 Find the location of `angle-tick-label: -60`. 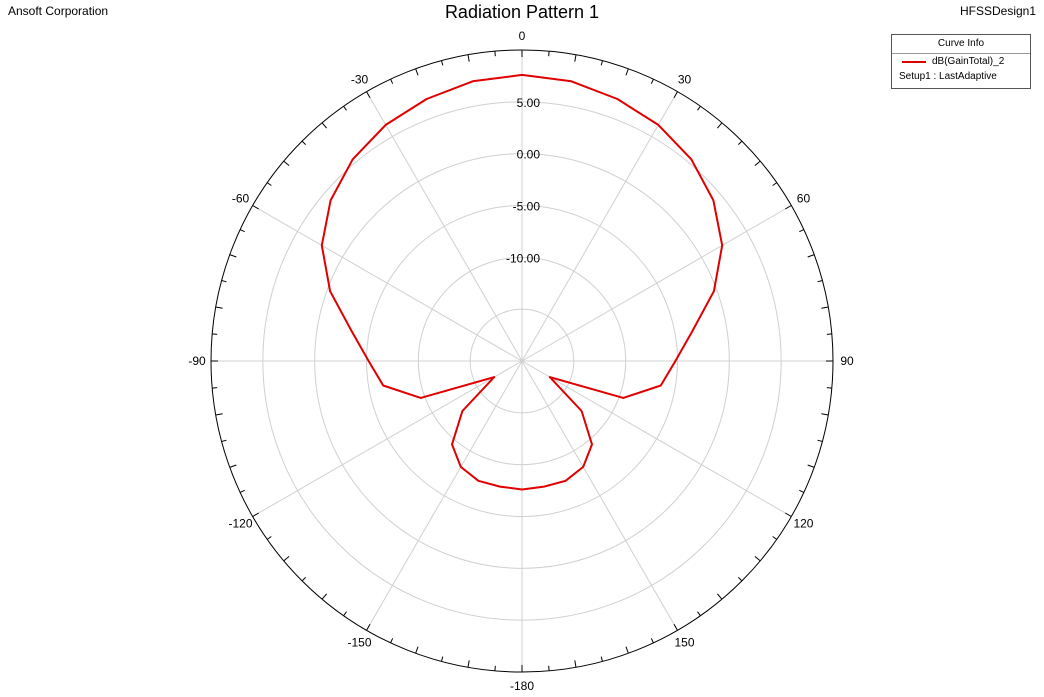

angle-tick-label: -60 is located at coordinates (241, 199).